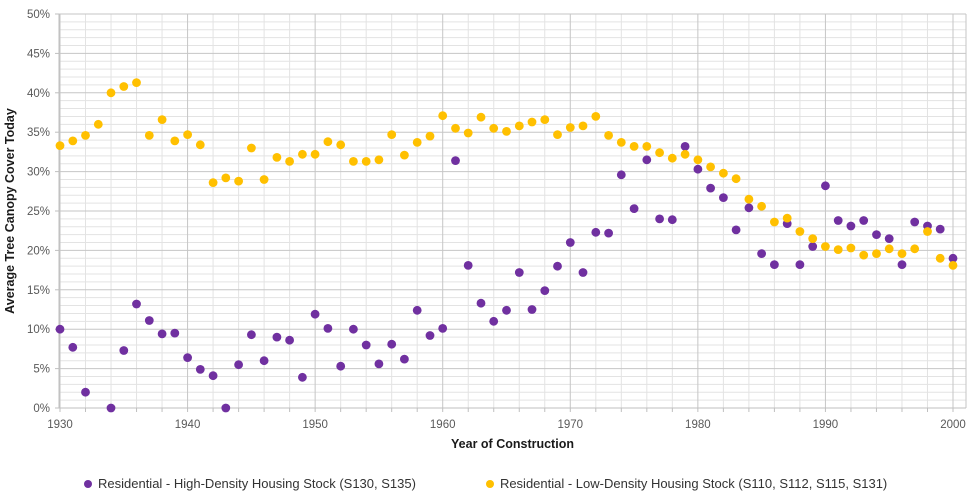 This screenshot has height=500, width=971. Describe the element at coordinates (188, 425) in the screenshot. I see `x-tick-label: 1940` at that location.